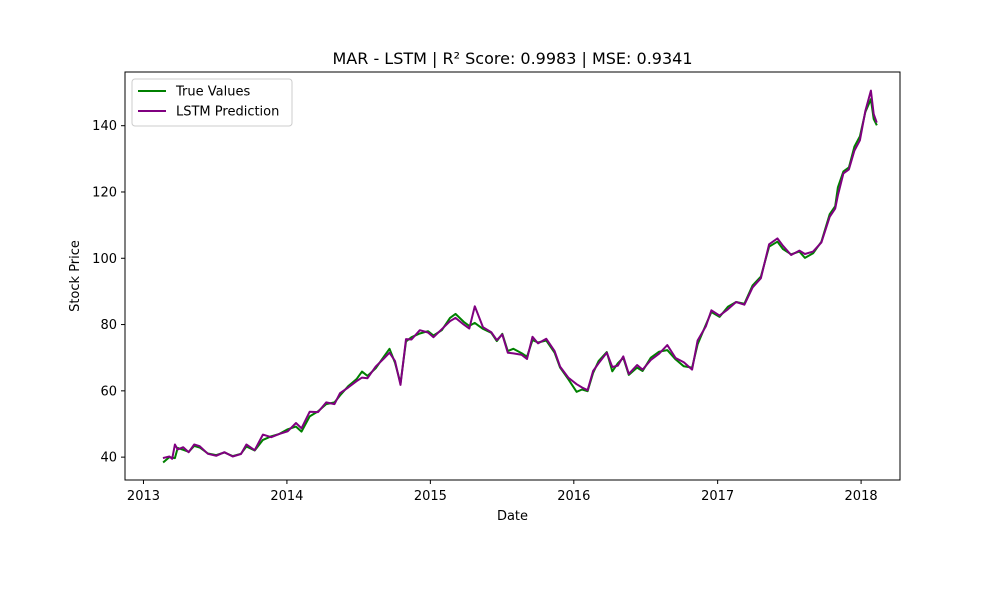  Describe the element at coordinates (430, 496) in the screenshot. I see `x-tick-label: 2015` at that location.